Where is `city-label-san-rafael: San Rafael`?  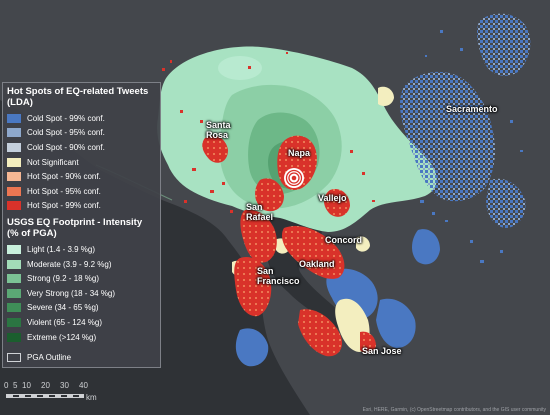 city-label-san-rafael: San Rafael is located at coordinates (260, 212).